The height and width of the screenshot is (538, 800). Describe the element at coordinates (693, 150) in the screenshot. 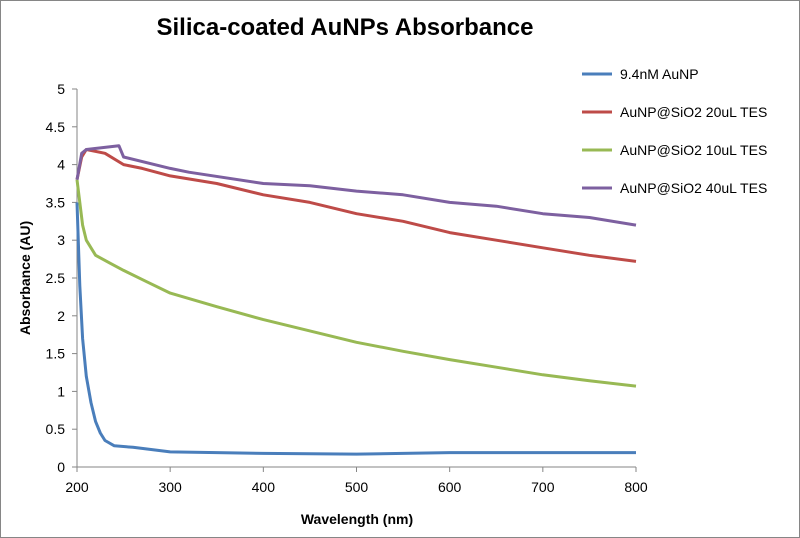

I see `legend-label: AuNP@SiO2 10uL TES` at that location.